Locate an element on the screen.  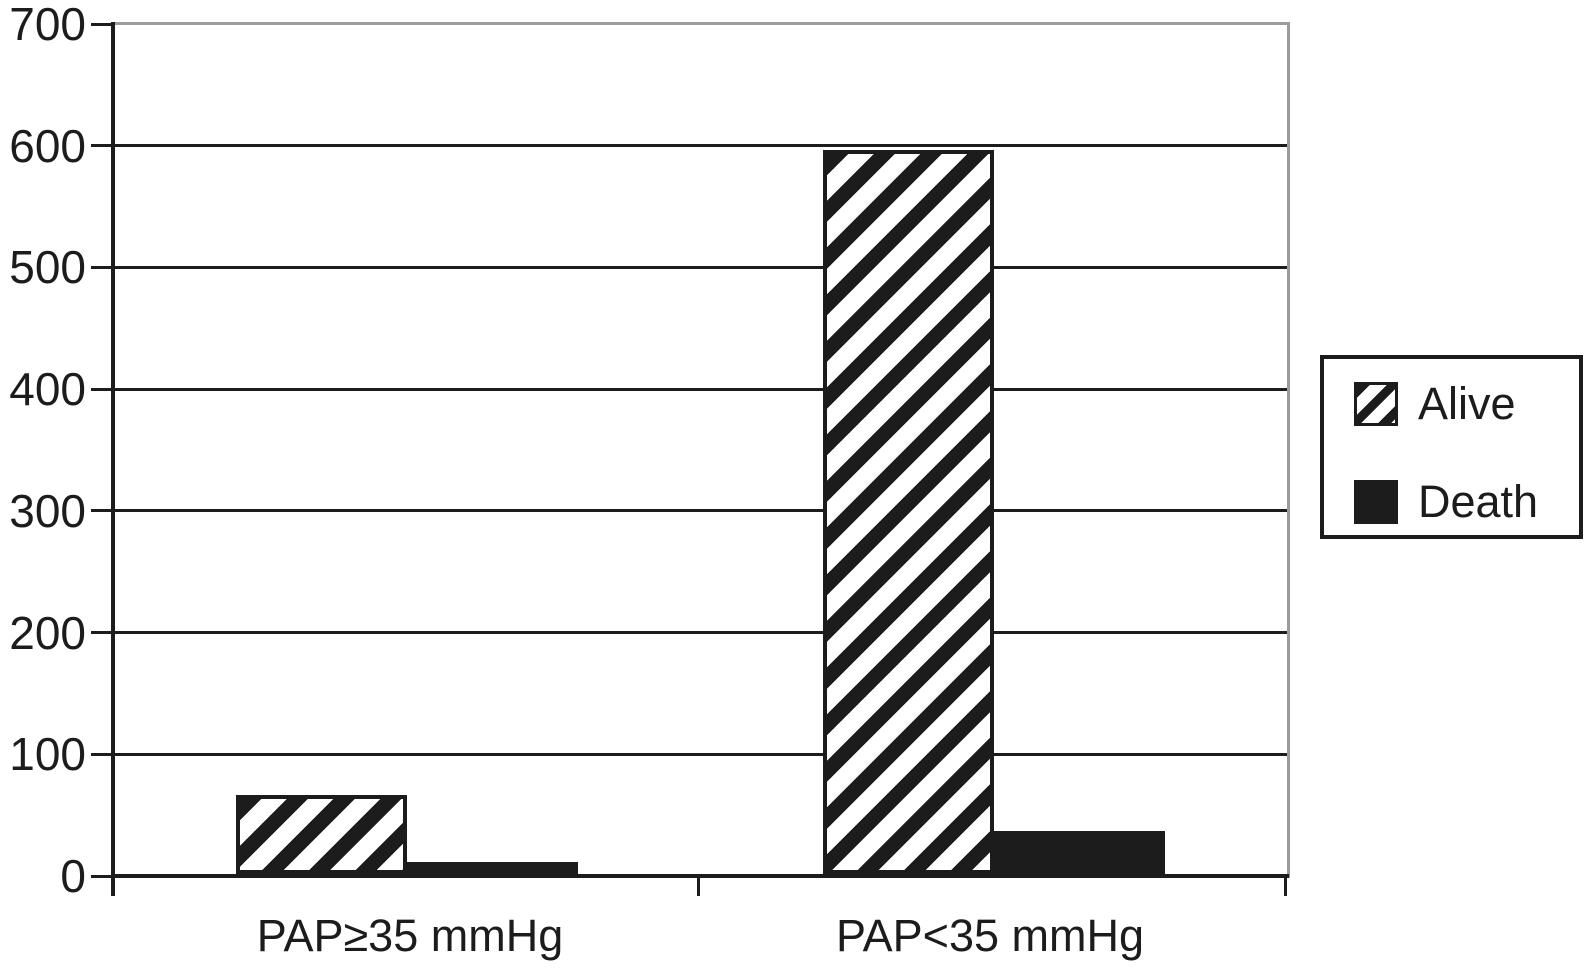
x-axis-line is located at coordinates (700, 876).